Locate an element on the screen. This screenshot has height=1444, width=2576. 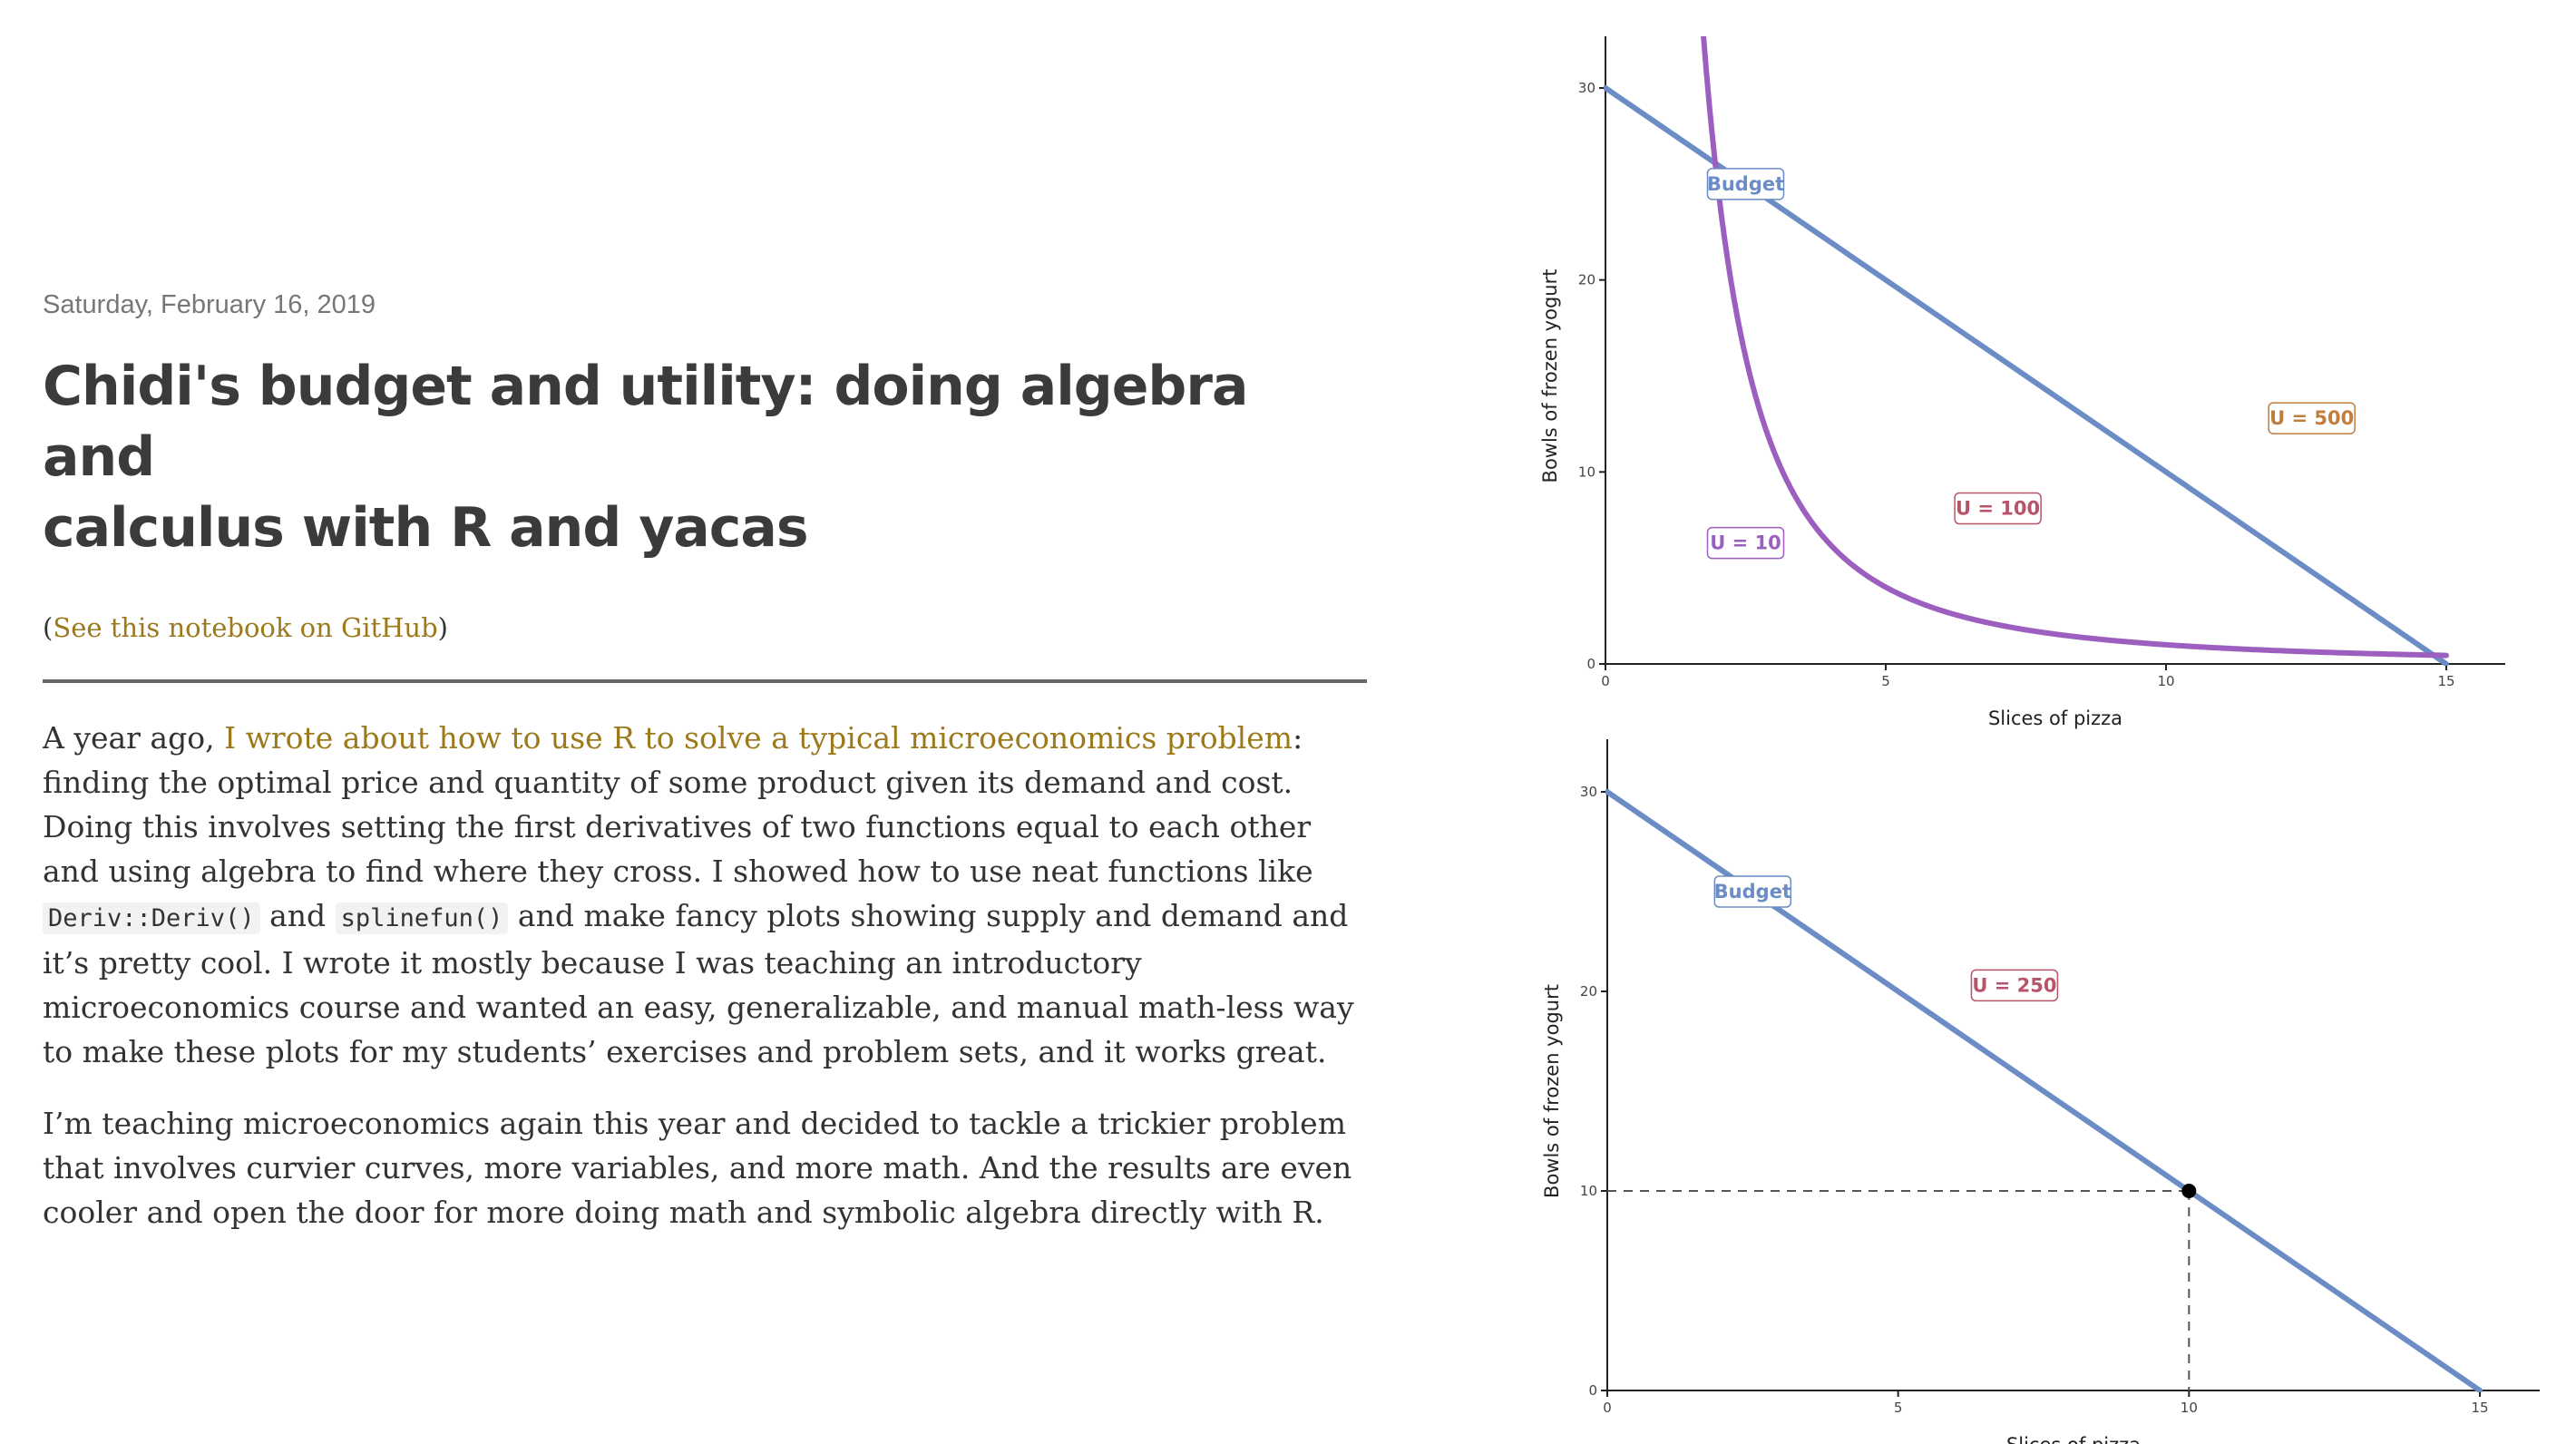
notebook-open-paren: ( is located at coordinates (48, 627).